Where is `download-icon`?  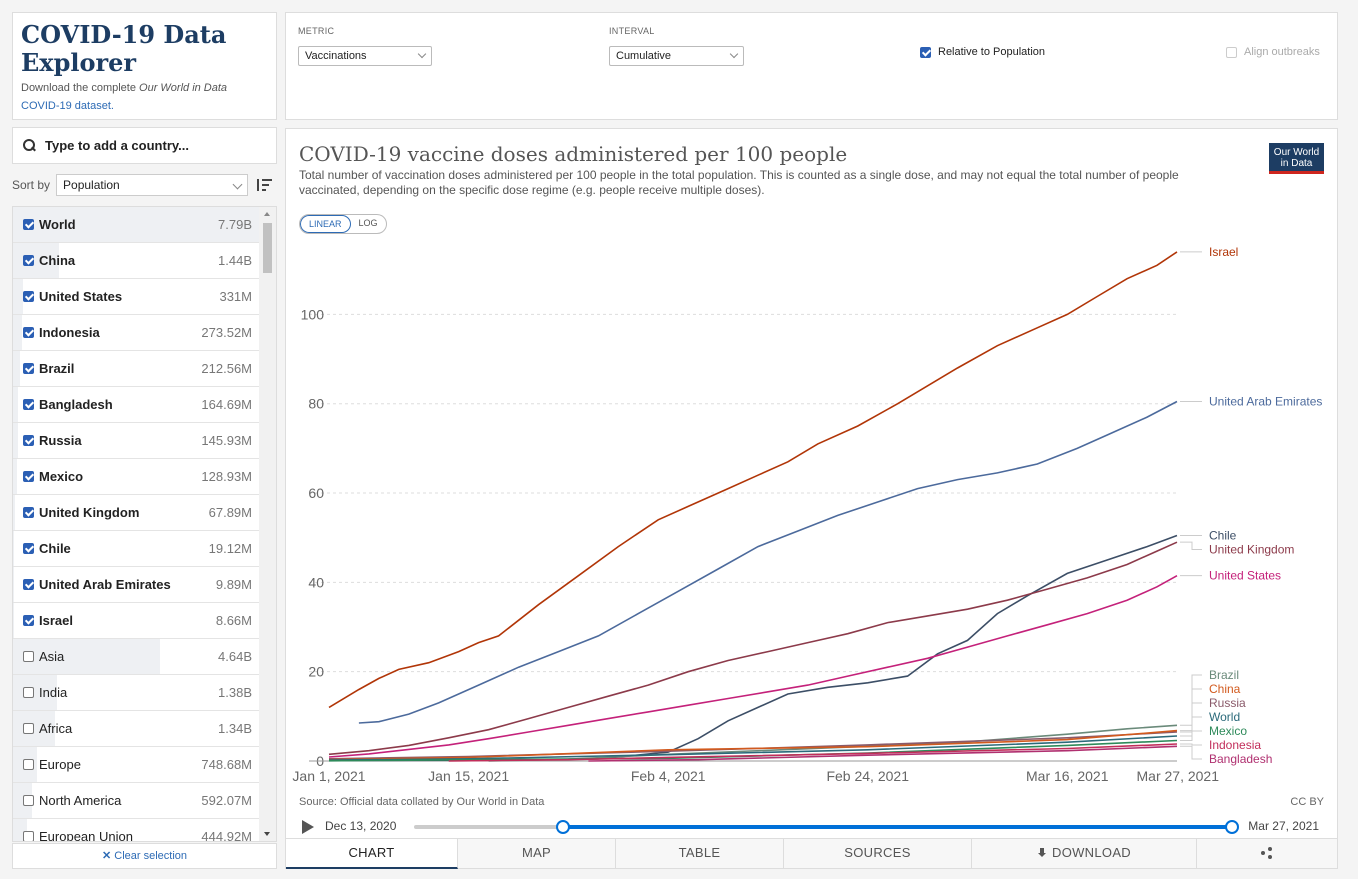 download-icon is located at coordinates (1042, 853).